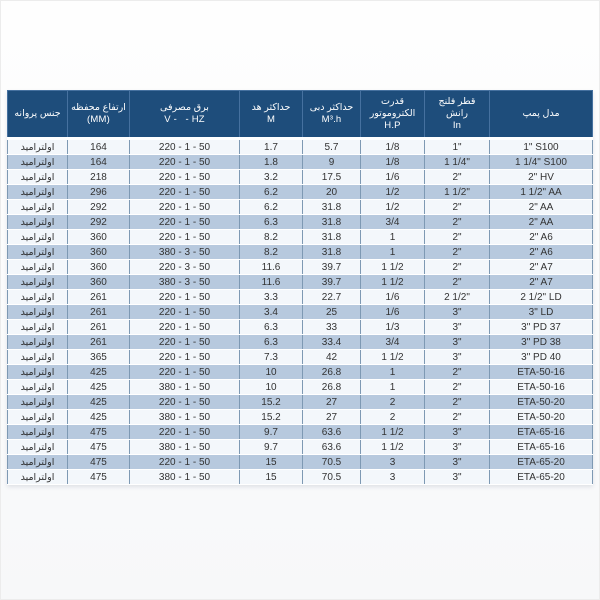 The image size is (600, 600). Describe the element at coordinates (541, 312) in the screenshot. I see `cell-model: 3" LD` at that location.